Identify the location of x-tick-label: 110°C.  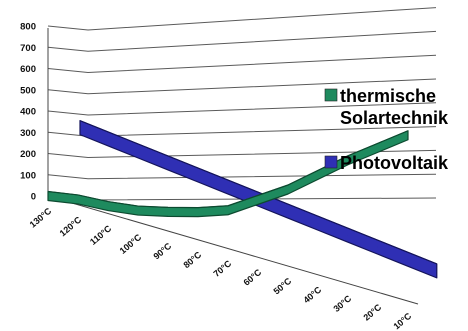
(101, 235).